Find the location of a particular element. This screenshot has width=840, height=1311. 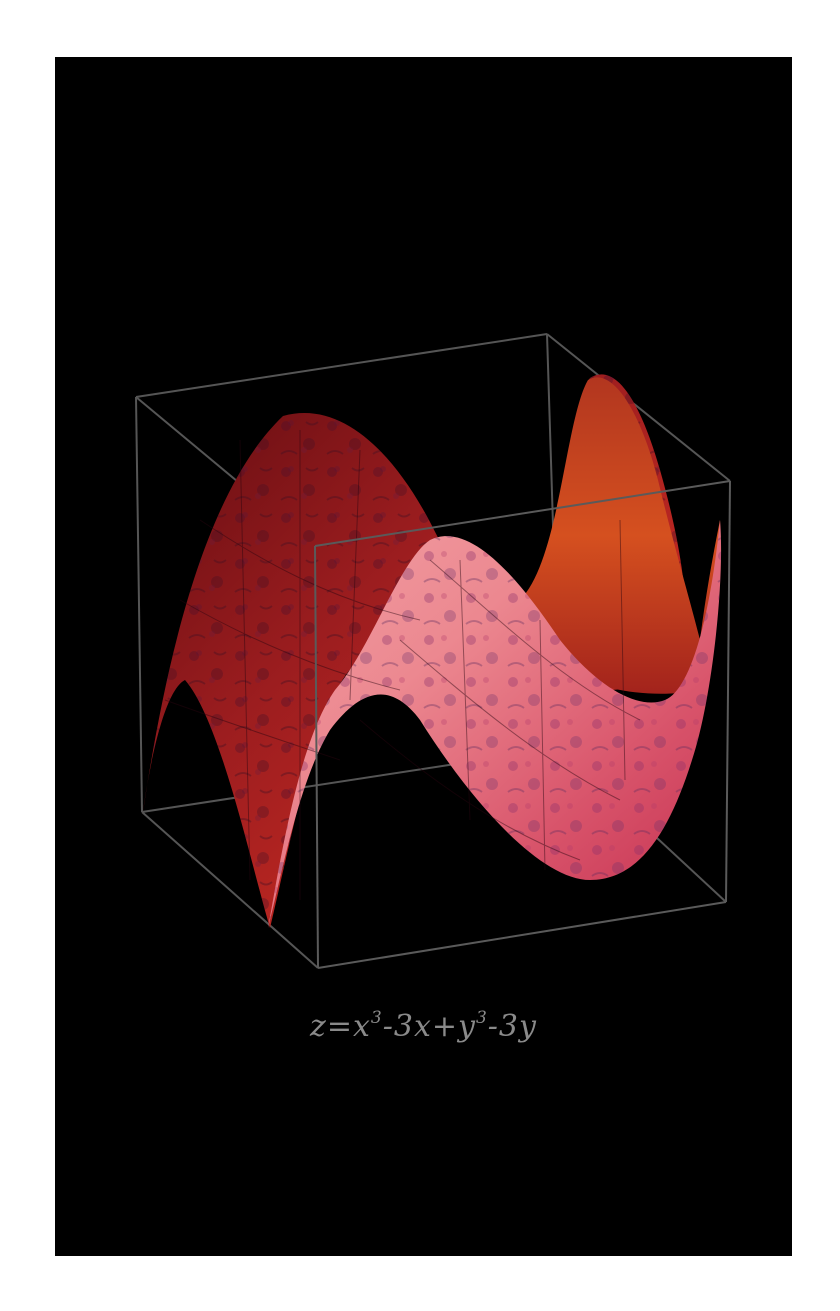

equation-caption: z=x3-3x+y3-3y is located at coordinates (423, 1026).